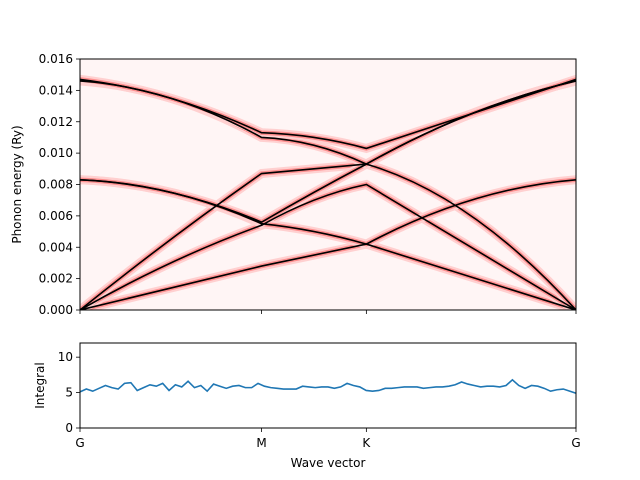 The image size is (640, 480). I want to click on ytick-label: 10, so click(65, 357).